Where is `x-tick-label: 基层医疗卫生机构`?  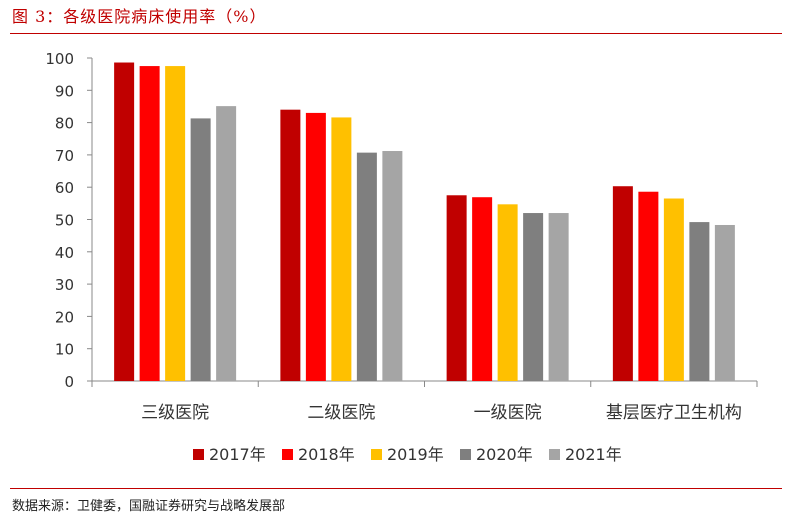 x-tick-label: 基层医疗卫生机构 is located at coordinates (674, 413).